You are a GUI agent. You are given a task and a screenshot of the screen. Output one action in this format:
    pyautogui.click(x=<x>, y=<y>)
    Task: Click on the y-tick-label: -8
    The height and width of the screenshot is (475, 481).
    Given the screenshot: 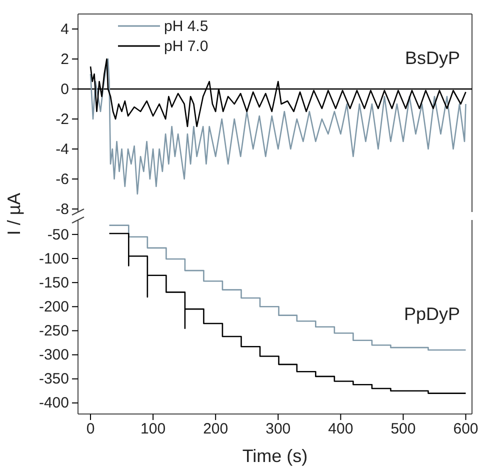 What is the action you would take?
    pyautogui.click(x=62, y=209)
    